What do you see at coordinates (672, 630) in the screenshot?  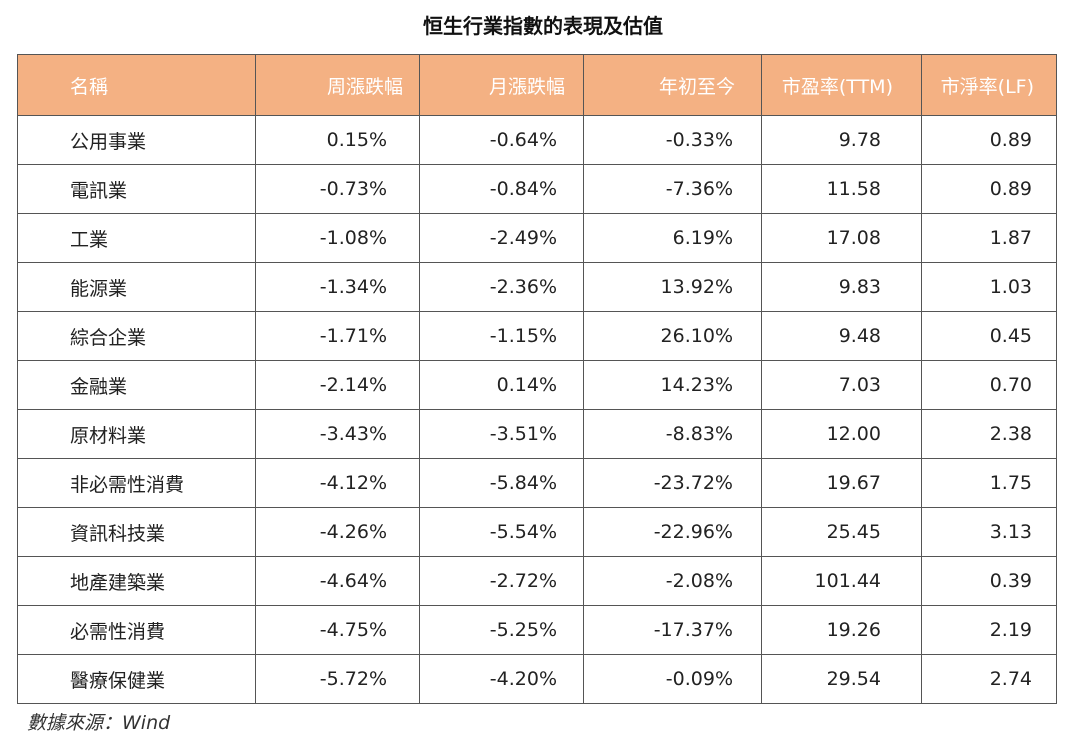 I see `ytd-change-cell: -17.37%` at bounding box center [672, 630].